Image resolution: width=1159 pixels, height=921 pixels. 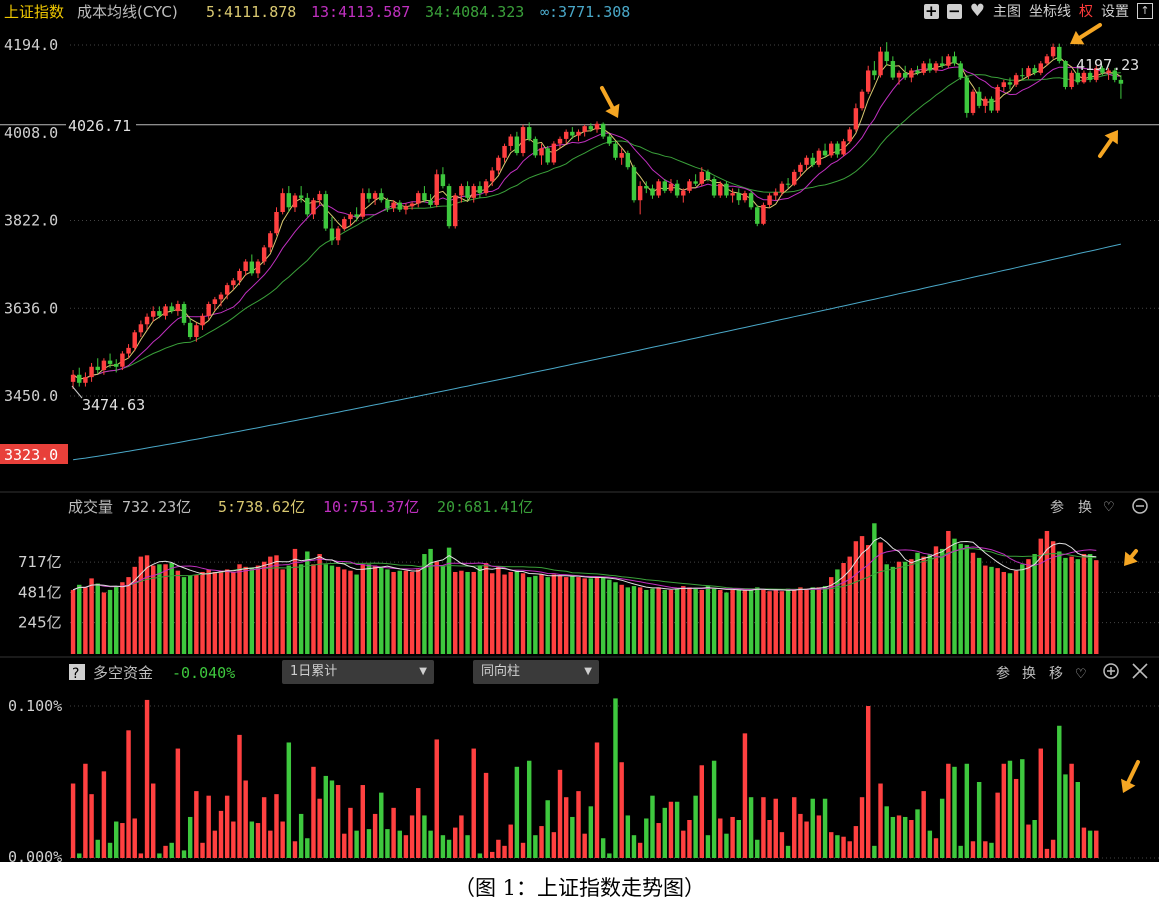 I want to click on high-price-label: 4197.23, so click(x=1107, y=65).